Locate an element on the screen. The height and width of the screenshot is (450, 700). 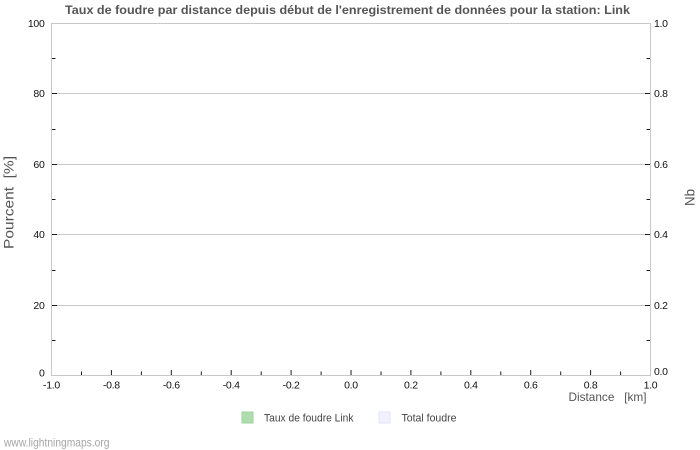
svg-text: Distance [km] is located at coordinates (608, 397).